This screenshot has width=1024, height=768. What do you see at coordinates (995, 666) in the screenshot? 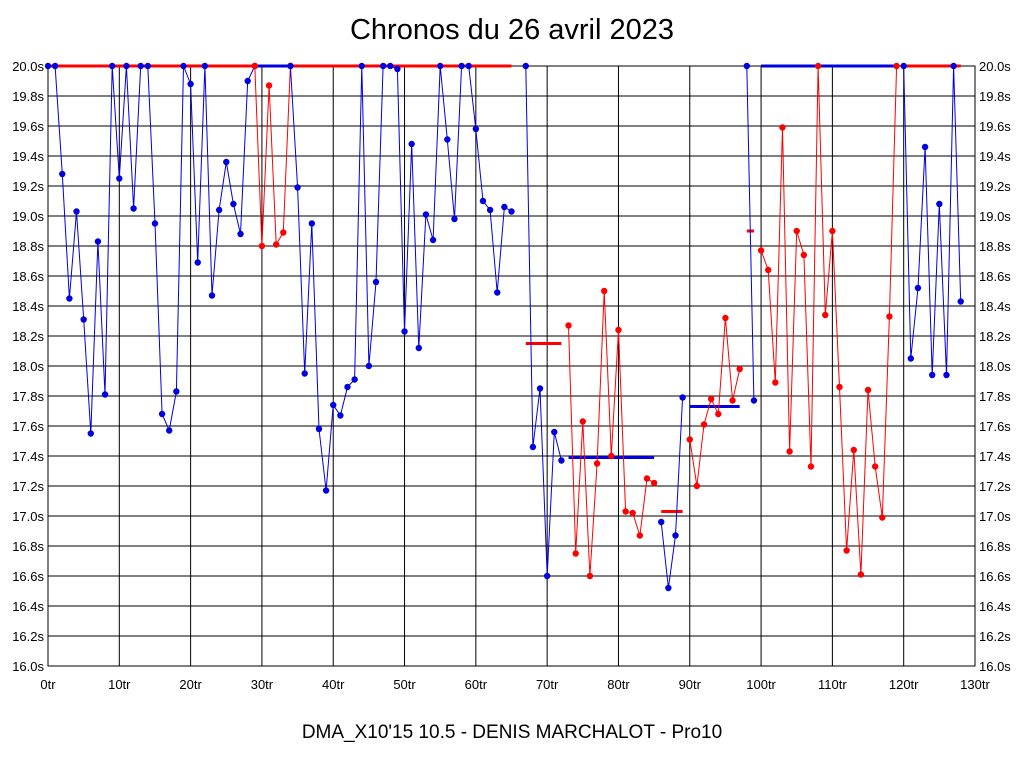
I see `y-tick-label-right: 16.0s` at bounding box center [995, 666].